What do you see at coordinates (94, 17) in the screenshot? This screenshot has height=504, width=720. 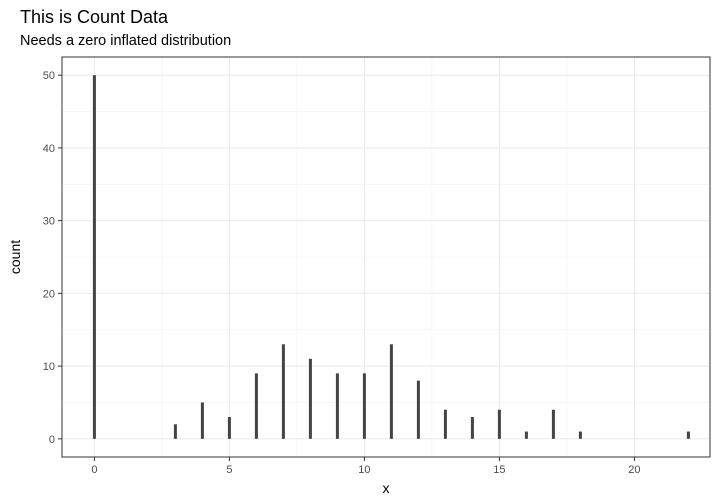 I see `chart-title: This is Count Data` at bounding box center [94, 17].